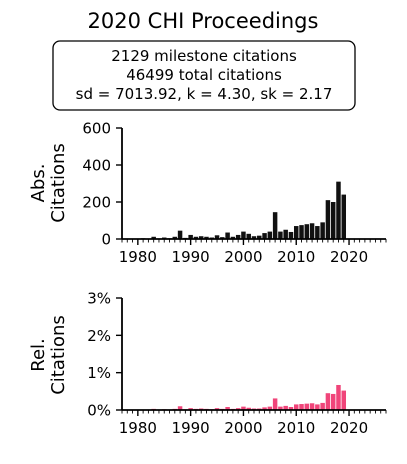 The image size is (407, 464). What do you see at coordinates (203, 21) in the screenshot?
I see `chart-title: 2020 CHI Proceedings` at bounding box center [203, 21].